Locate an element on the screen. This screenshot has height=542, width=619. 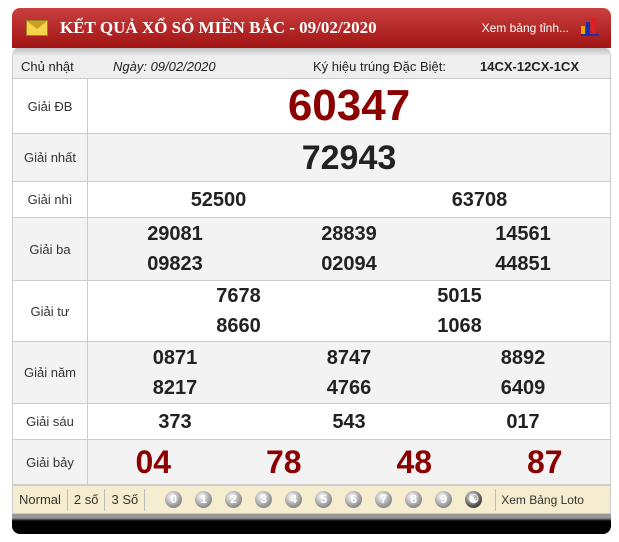
prize-row: Giải tư 7678 5015 8660 1068 is located at coordinates (311, 311).